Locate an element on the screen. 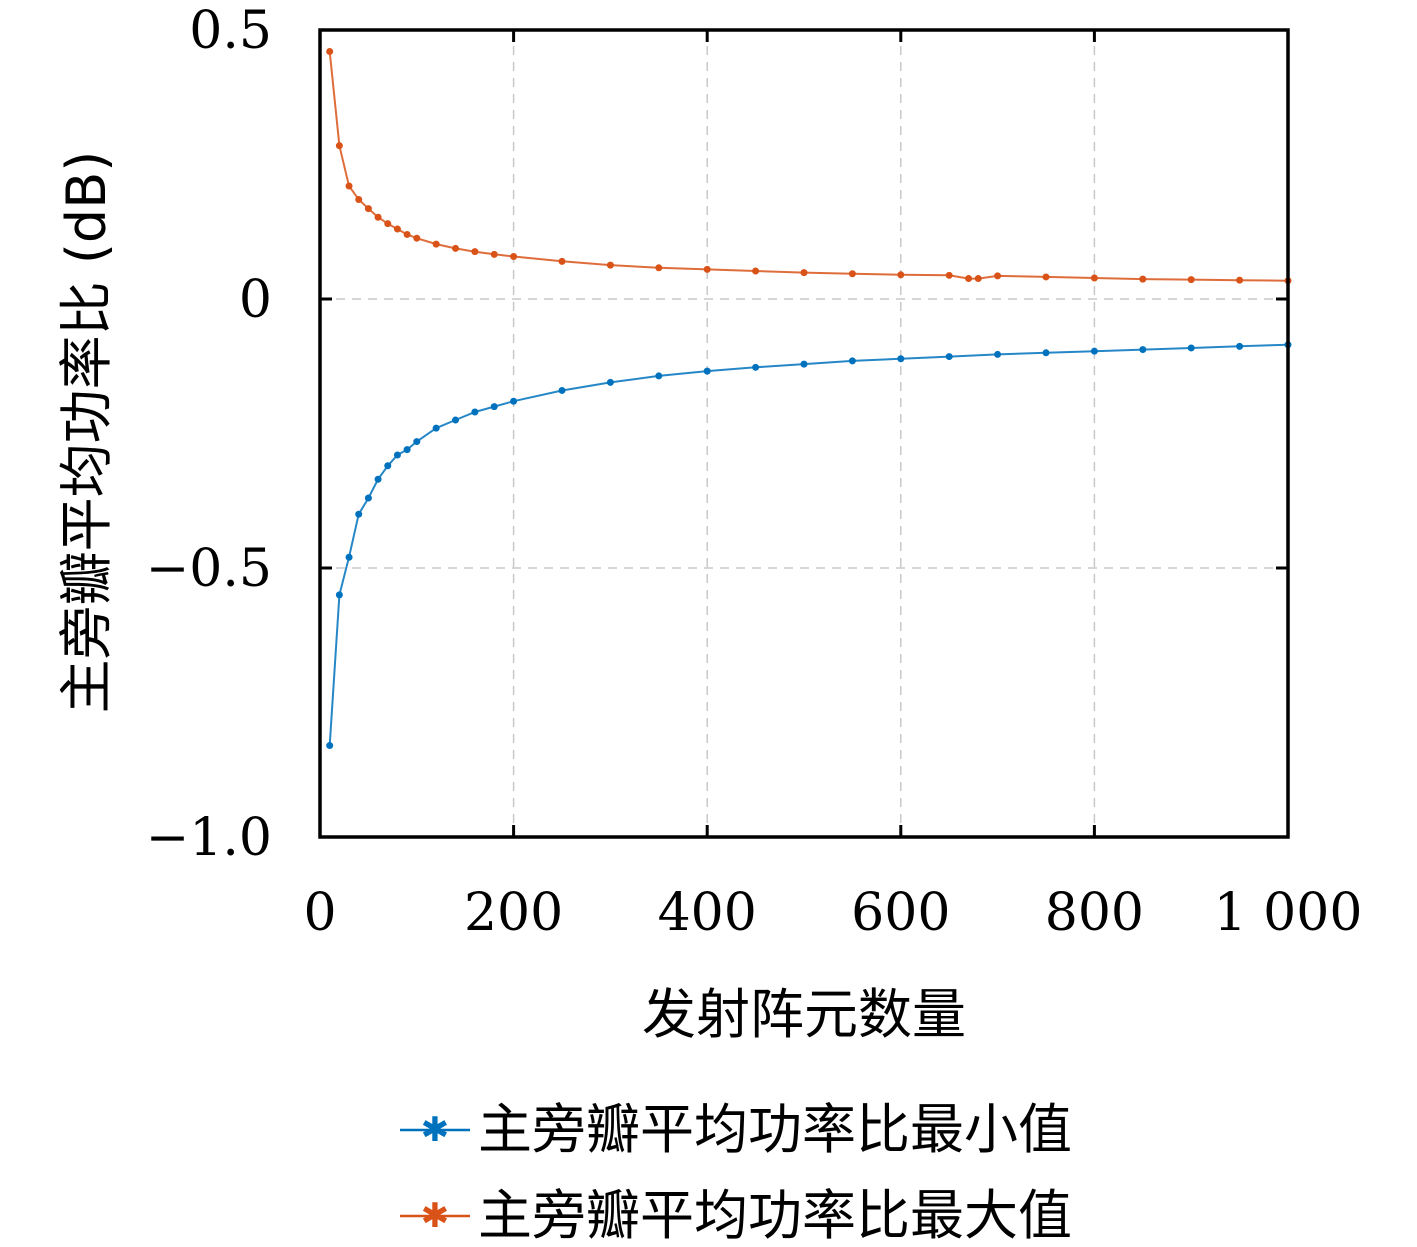  x-tick-label: 0 is located at coordinates (319, 913).